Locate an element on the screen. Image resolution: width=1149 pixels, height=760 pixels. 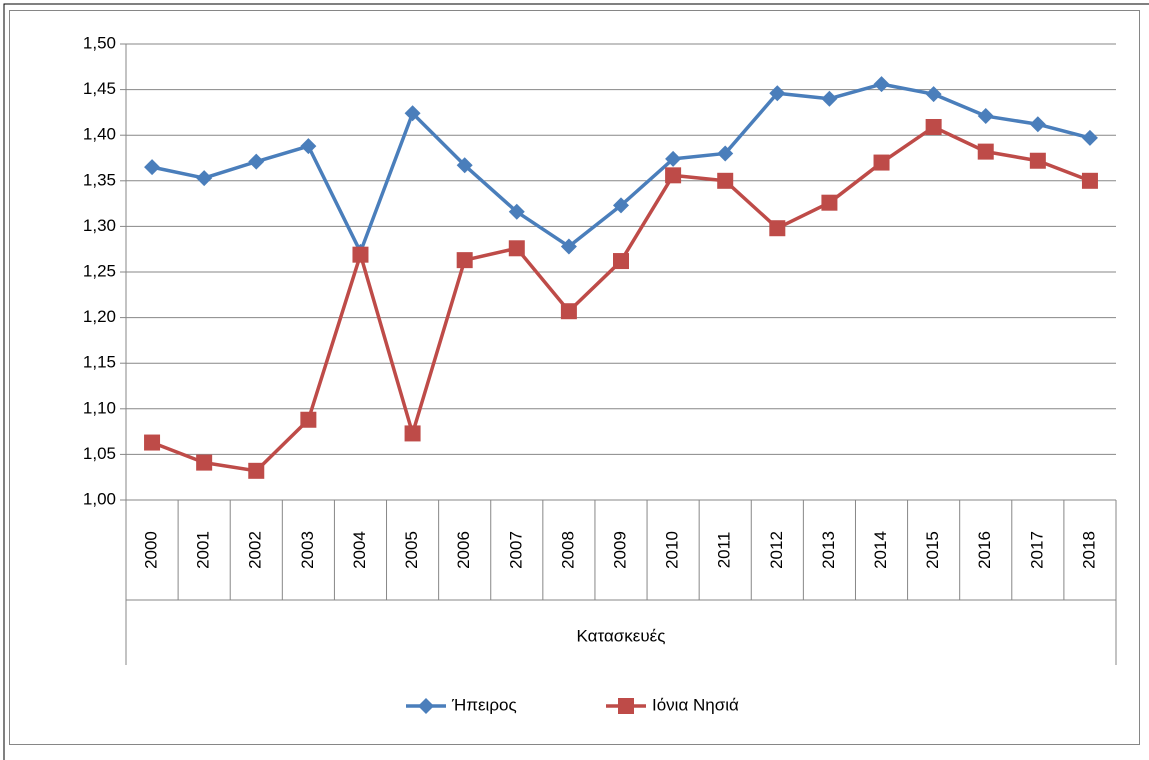
x-tick-label: 2008 is located at coordinates (567, 550).